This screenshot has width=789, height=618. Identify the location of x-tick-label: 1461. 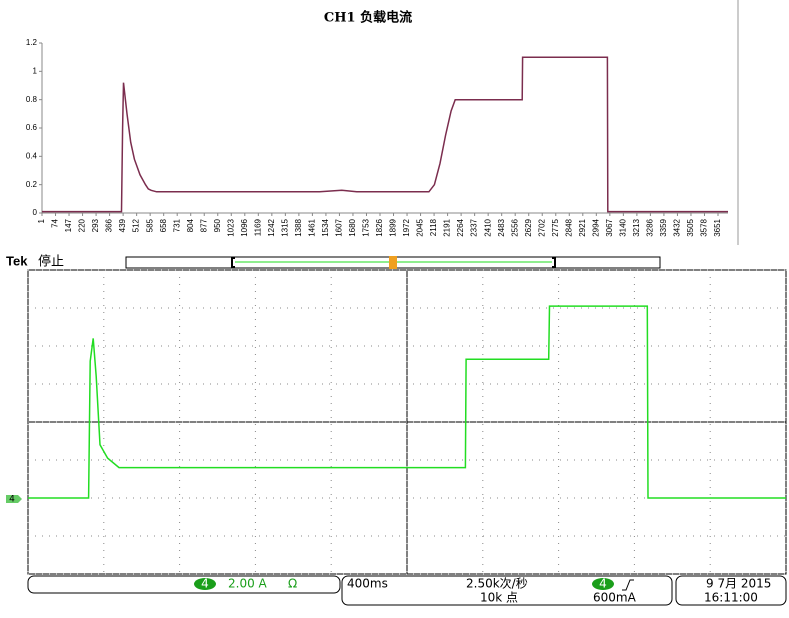
(312, 227).